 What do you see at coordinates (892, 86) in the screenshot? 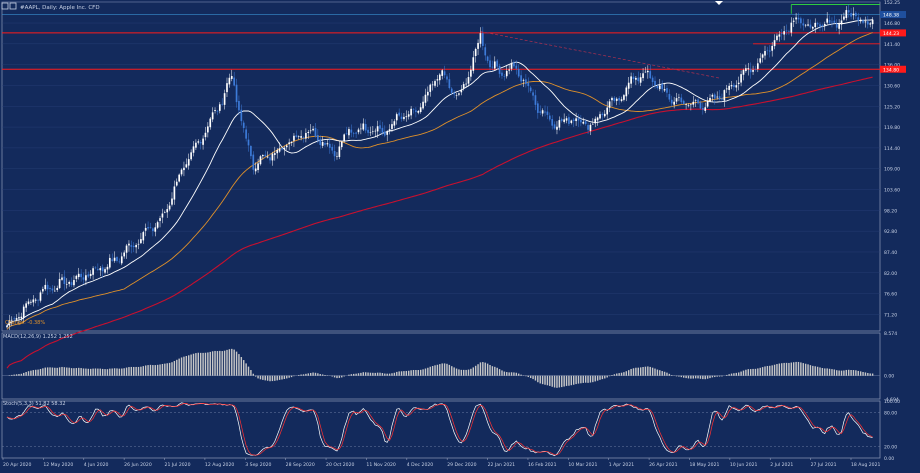
I see `y-tick-label: 130.60` at bounding box center [892, 86].